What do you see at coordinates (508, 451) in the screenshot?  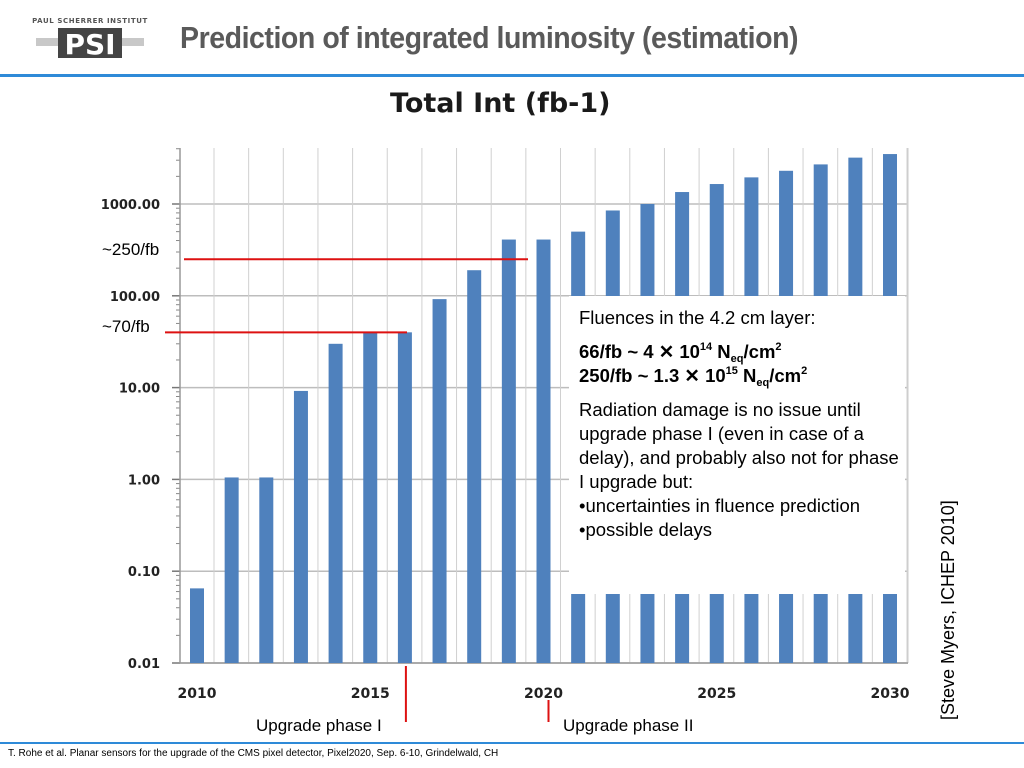 I see `bar-2019` at bounding box center [508, 451].